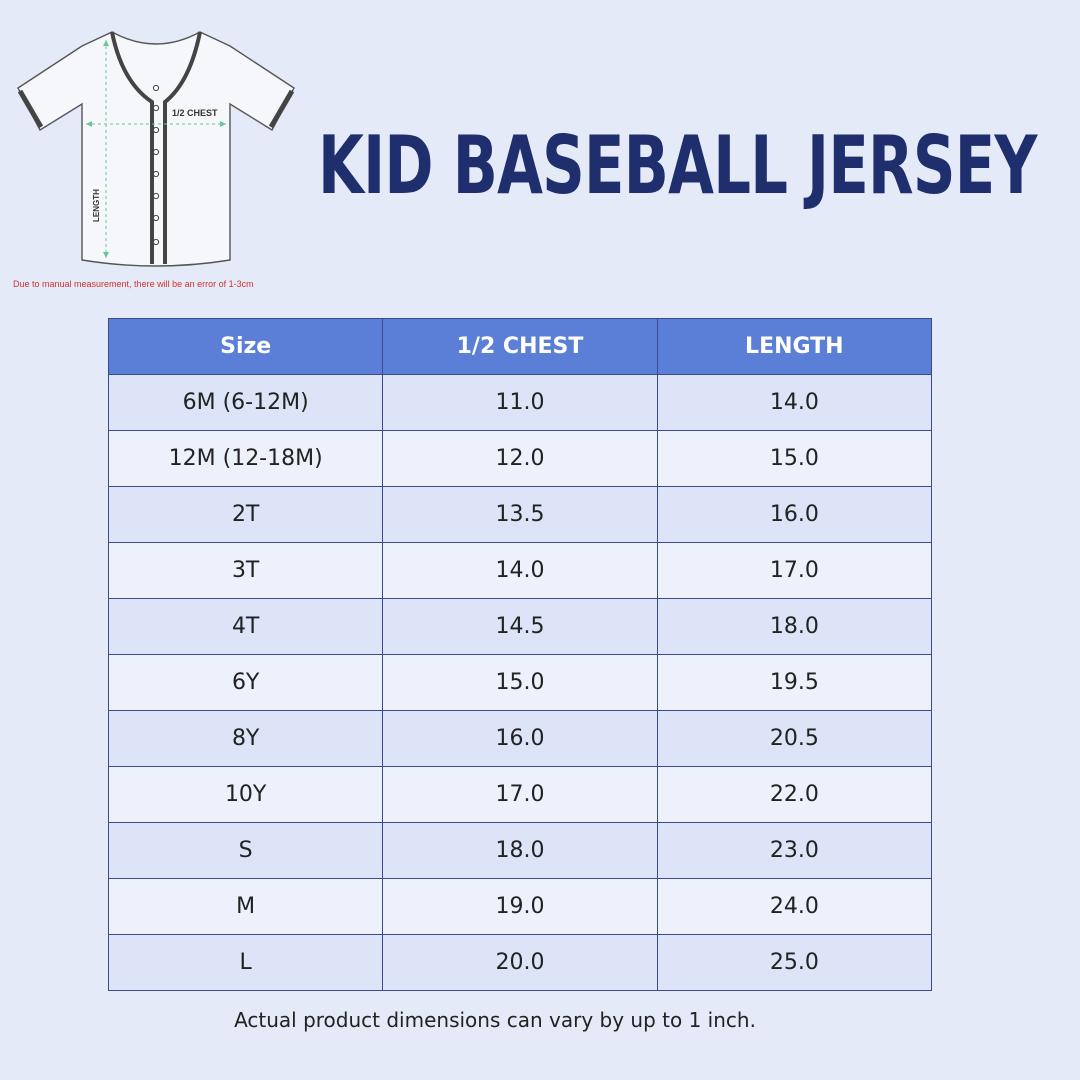 Image resolution: width=1080 pixels, height=1080 pixels. Describe the element at coordinates (794, 906) in the screenshot. I see `cell-length: 24.0` at that location.